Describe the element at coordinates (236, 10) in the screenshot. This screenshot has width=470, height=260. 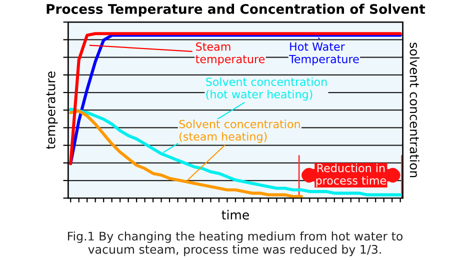
I see `chart-title: Process Temperature and Concentration of Solvent` at that location.